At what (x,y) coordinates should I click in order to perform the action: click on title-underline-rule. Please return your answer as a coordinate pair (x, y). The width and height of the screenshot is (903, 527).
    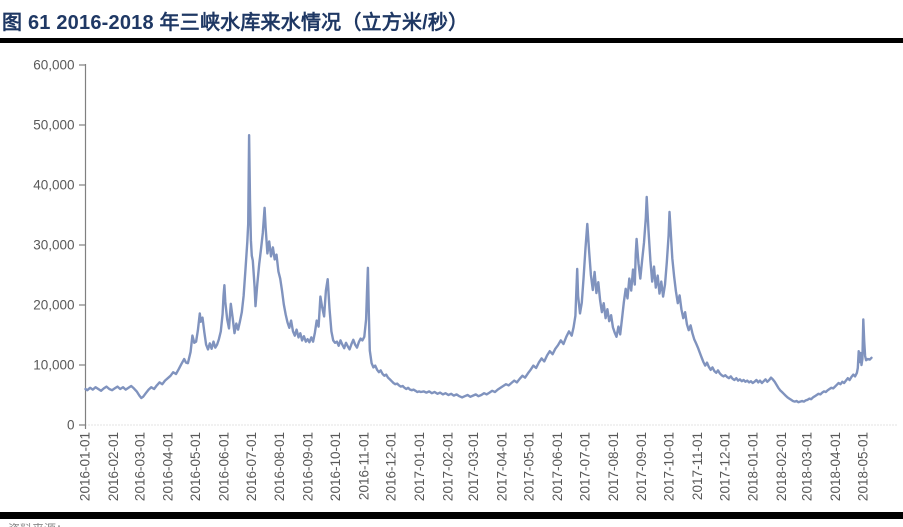
    Looking at the image, I should click on (451, 40).